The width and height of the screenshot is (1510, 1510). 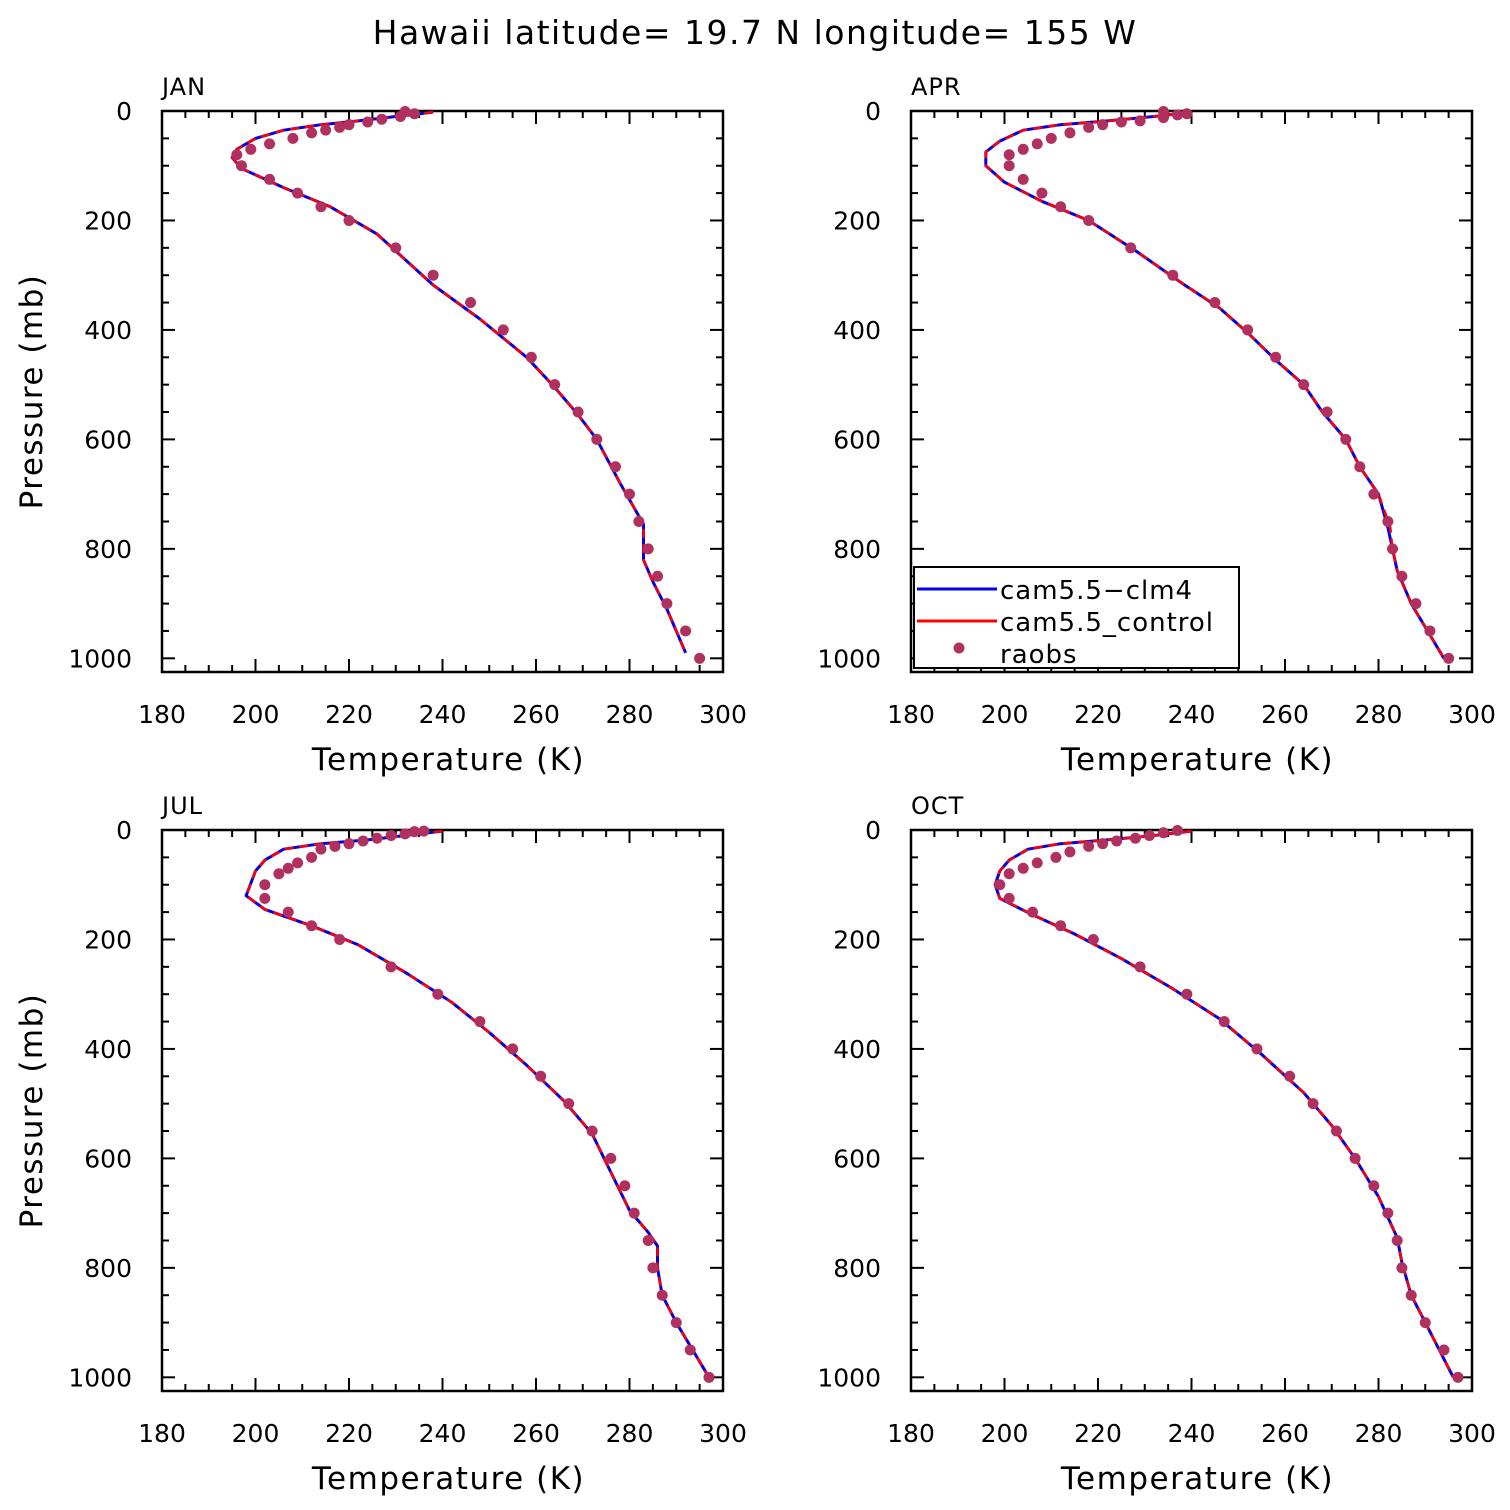 I want to click on y-tick-label: 400, so click(x=857, y=330).